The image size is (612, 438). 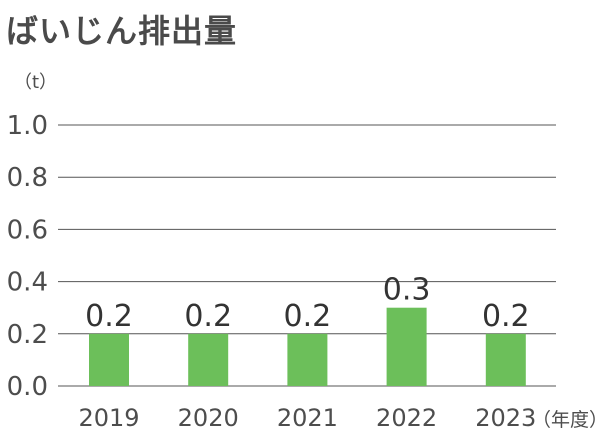 I want to click on y-tick-label: 0.0, so click(x=27, y=387).